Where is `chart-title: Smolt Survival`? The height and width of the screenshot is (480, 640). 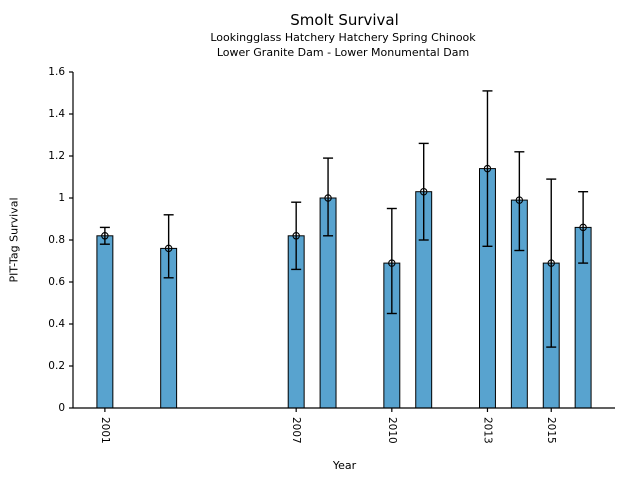
chart-title: Smolt Survival is located at coordinates (344, 20).